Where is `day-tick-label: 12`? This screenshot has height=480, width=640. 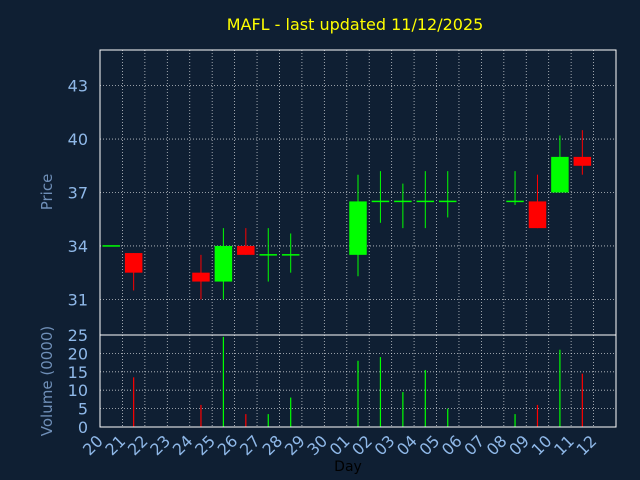 day-tick-label: 12 is located at coordinates (587, 445).